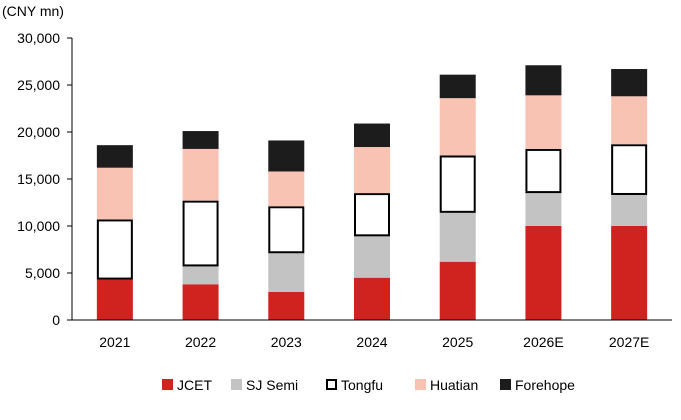  What do you see at coordinates (543, 80) in the screenshot?
I see `bar-segment-forehope-2026e` at bounding box center [543, 80].